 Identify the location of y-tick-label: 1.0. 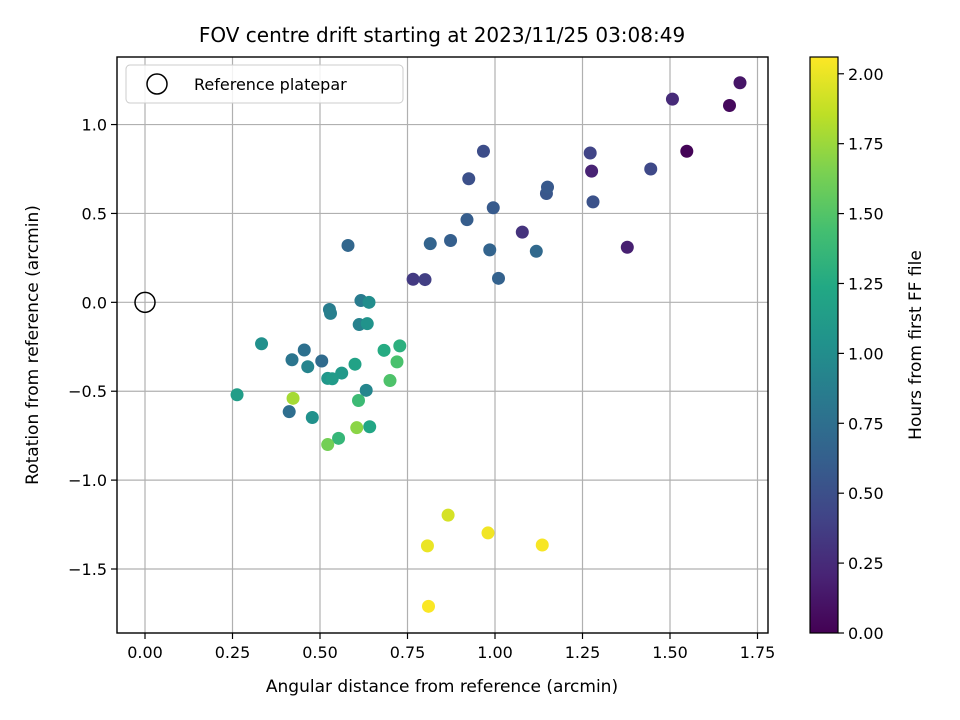
(94, 125).